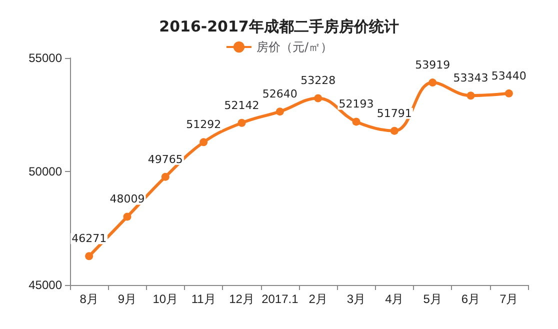 The image size is (558, 329). Describe the element at coordinates (242, 105) in the screenshot. I see `data-label: 52142` at that location.